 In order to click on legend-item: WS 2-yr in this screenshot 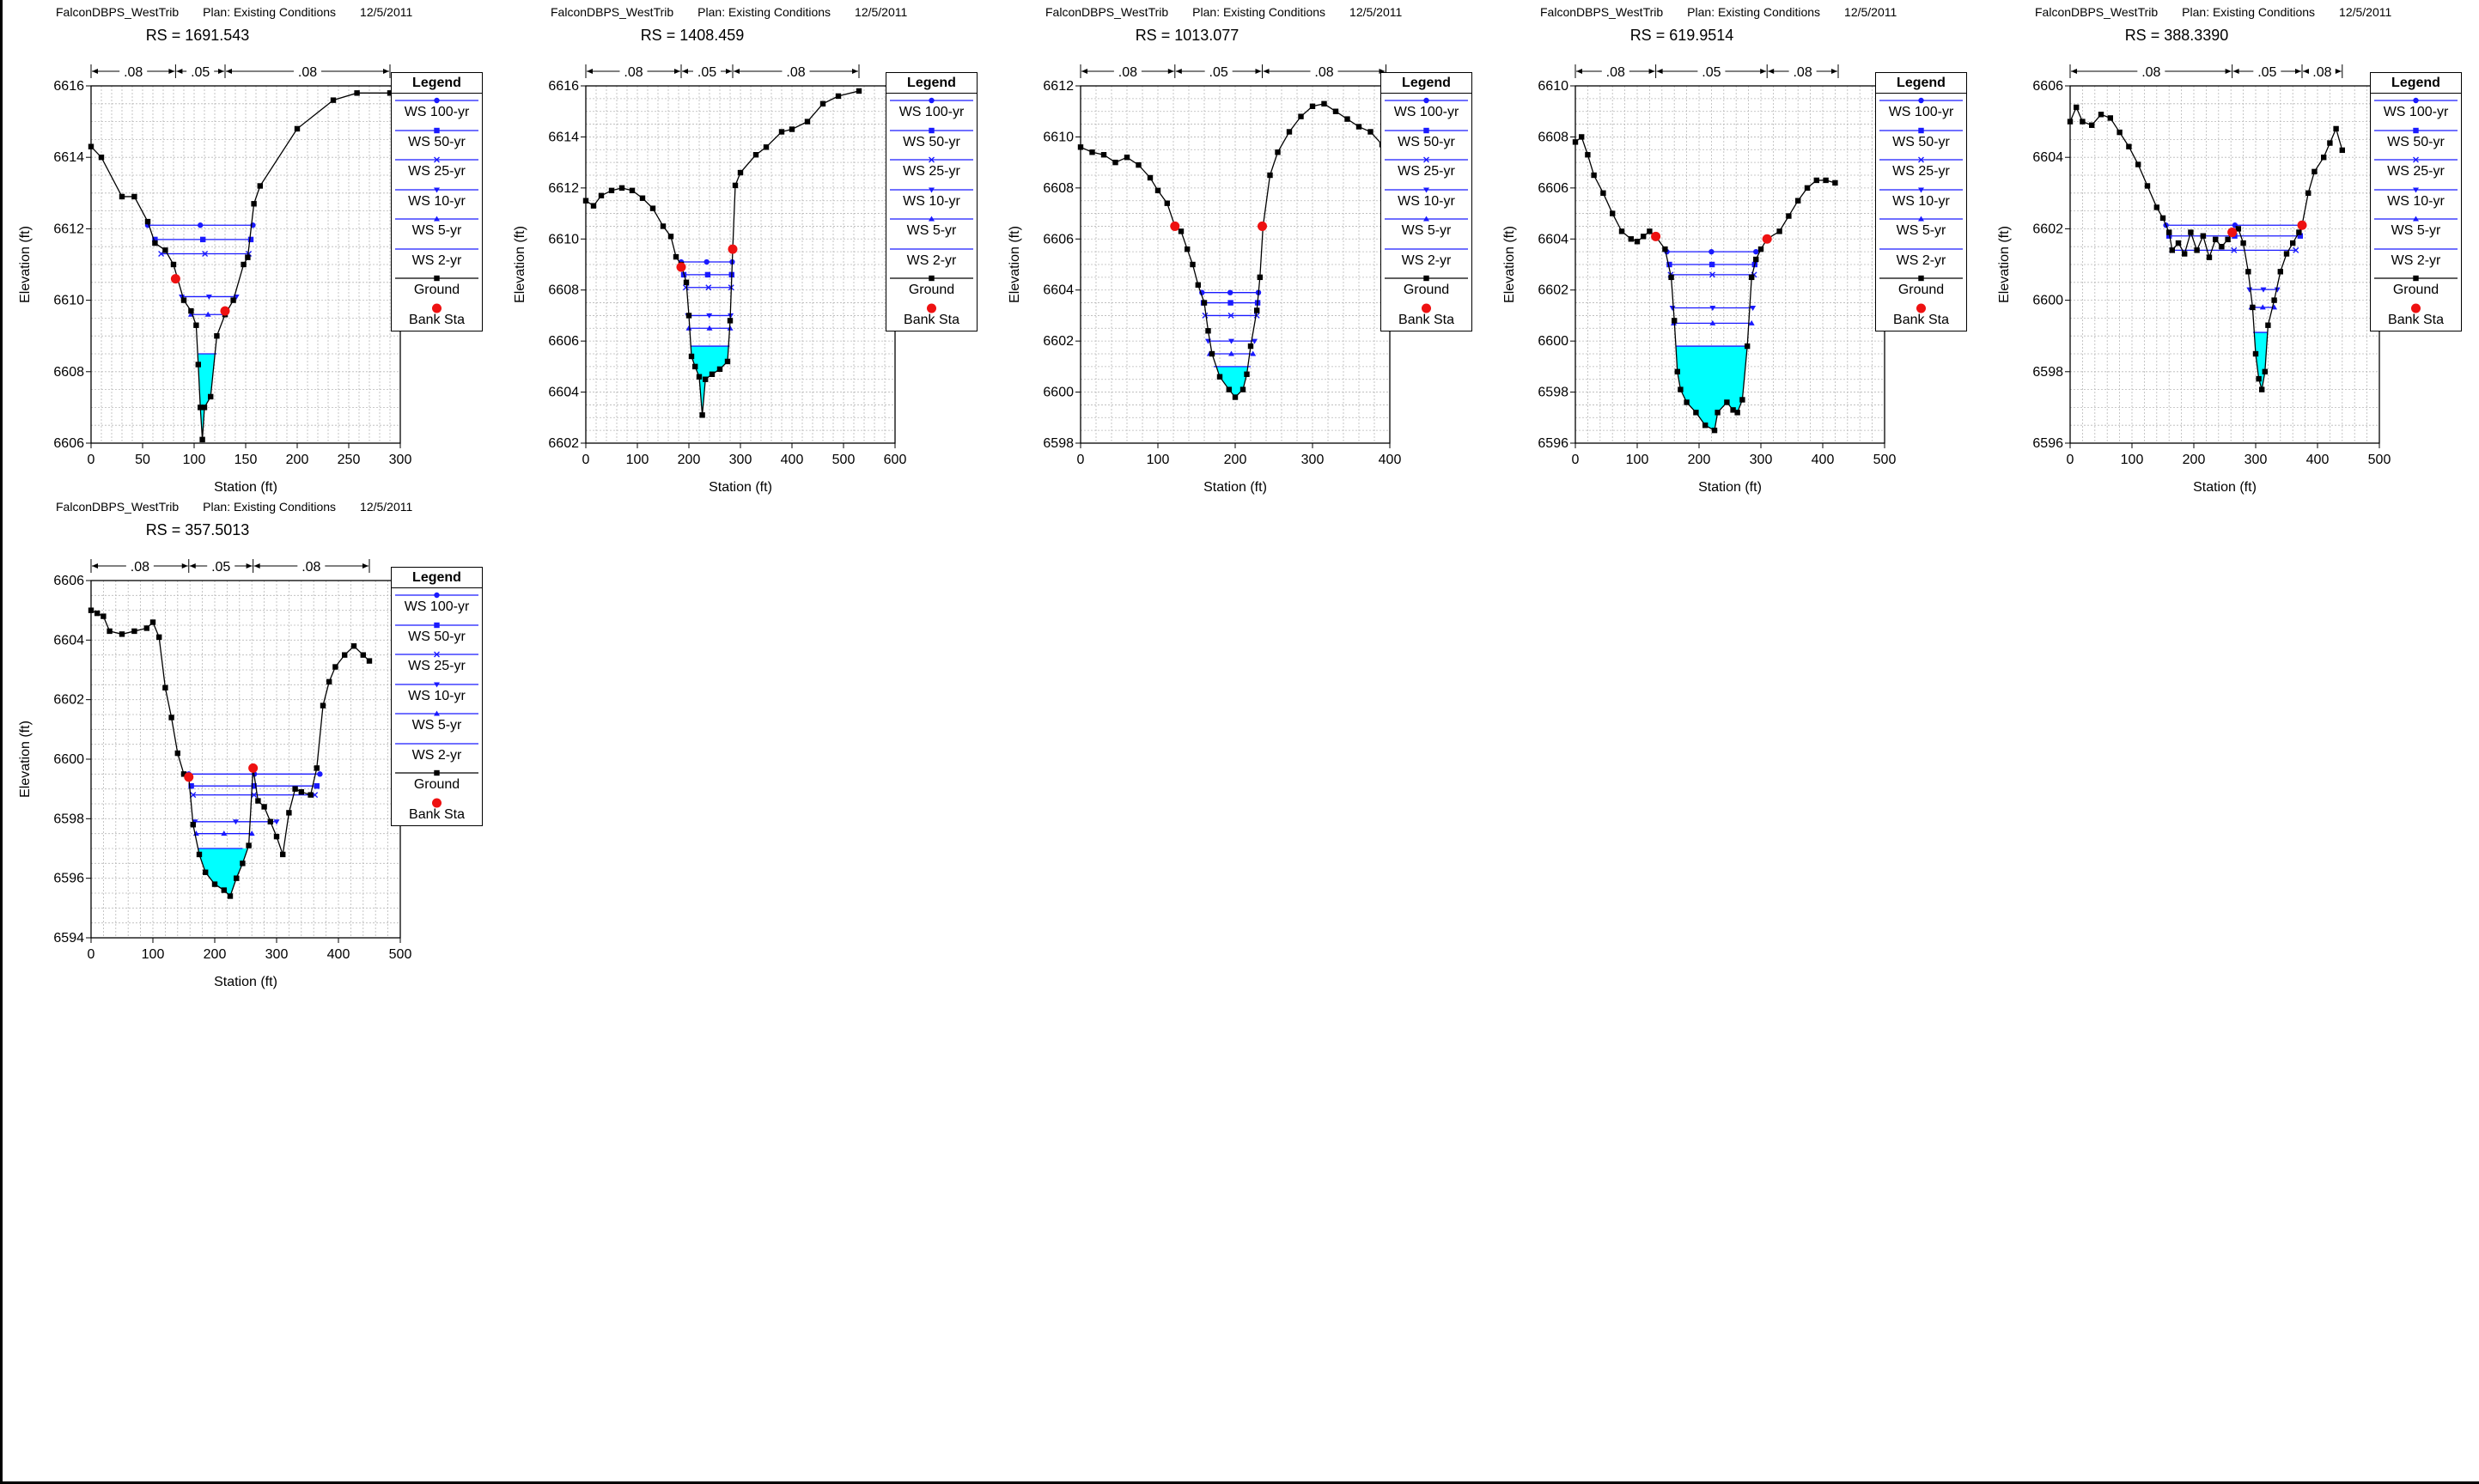, I will do `click(437, 257)`.